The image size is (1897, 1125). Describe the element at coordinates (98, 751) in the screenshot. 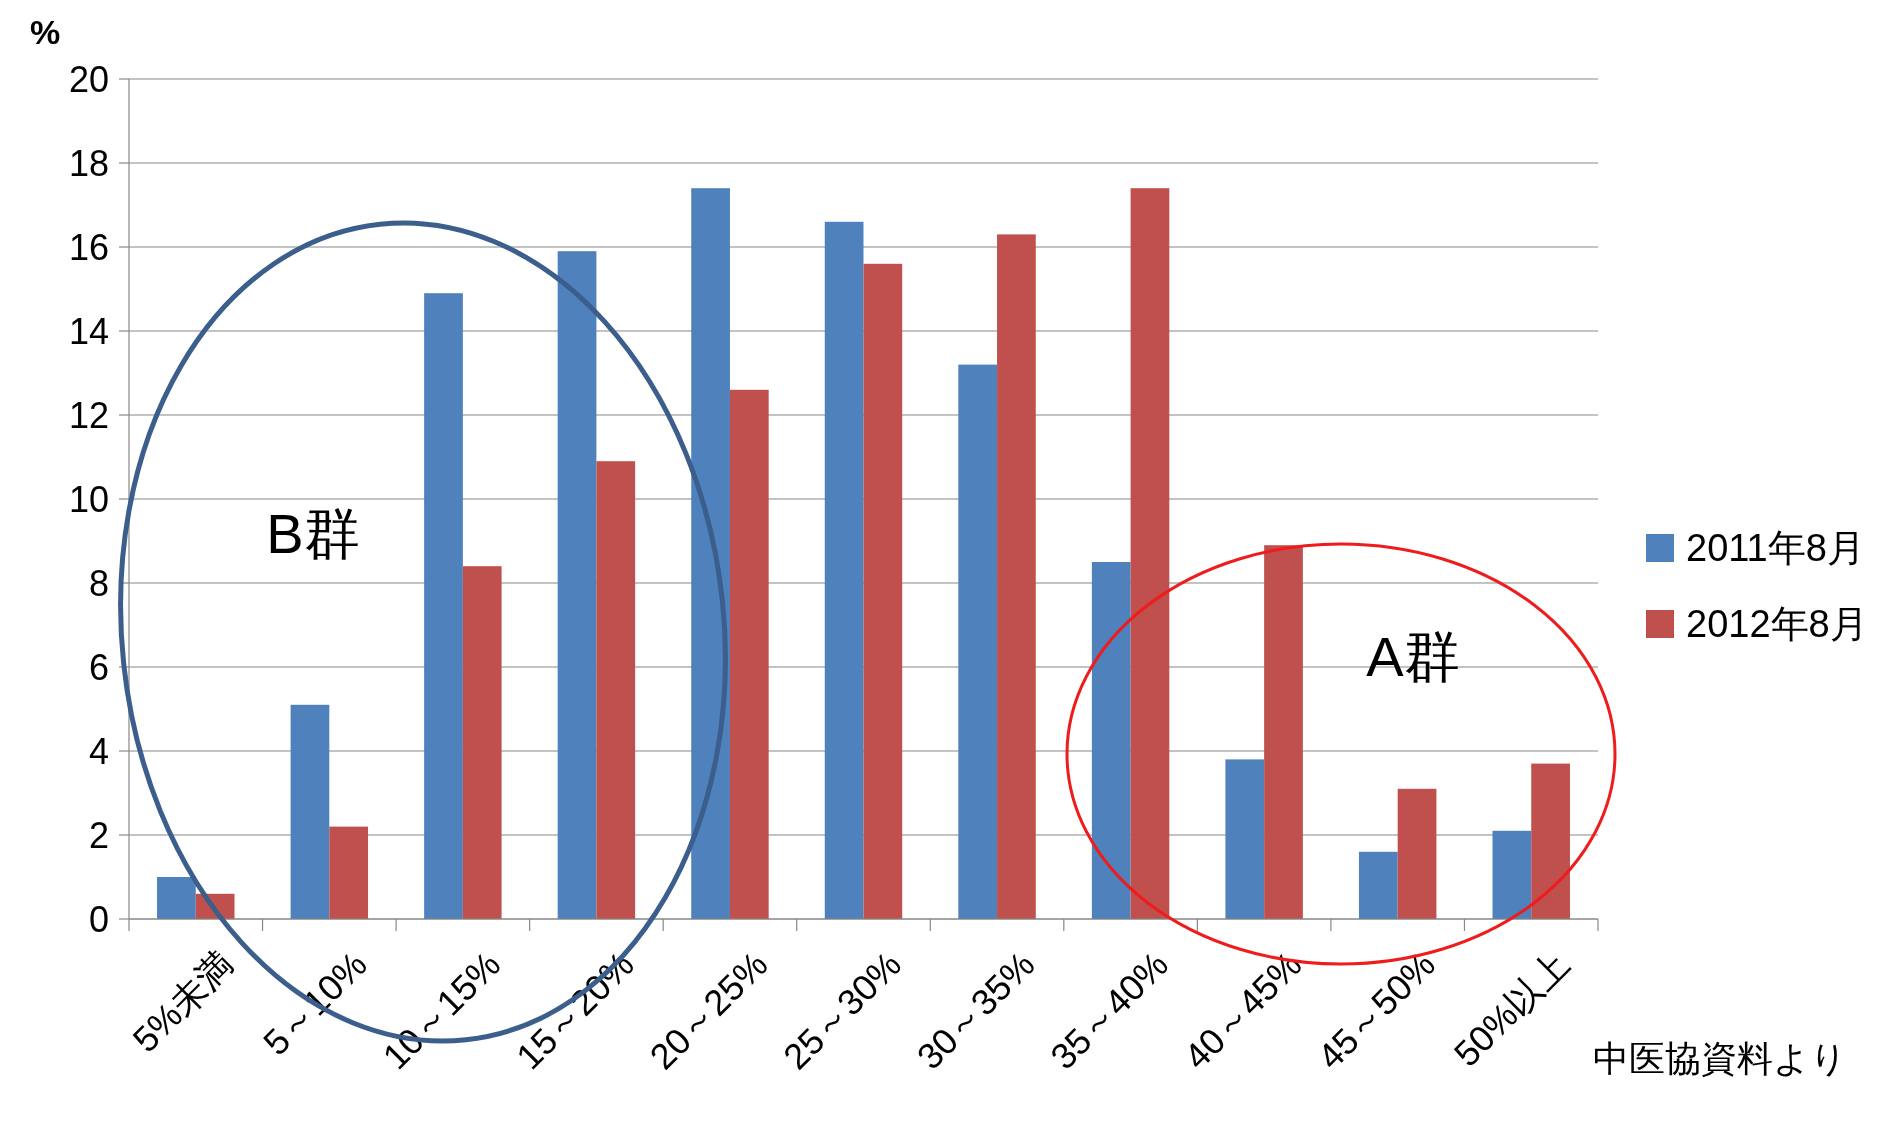

I see `y-tick-label: 4` at that location.